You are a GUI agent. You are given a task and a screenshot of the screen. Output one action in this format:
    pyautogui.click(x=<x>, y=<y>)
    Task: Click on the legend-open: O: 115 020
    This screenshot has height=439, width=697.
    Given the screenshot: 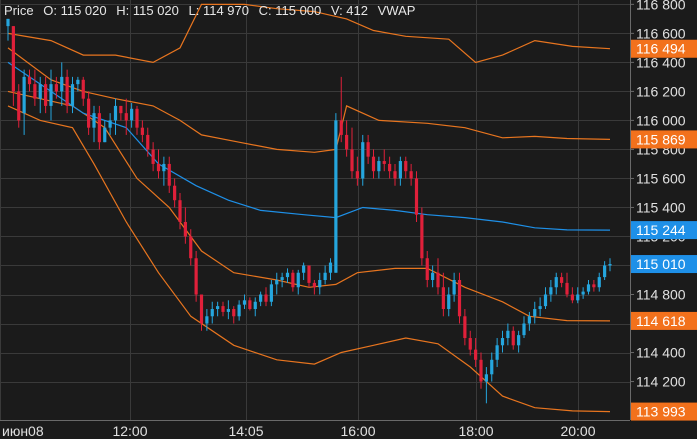 What is the action you would take?
    pyautogui.click(x=75, y=10)
    